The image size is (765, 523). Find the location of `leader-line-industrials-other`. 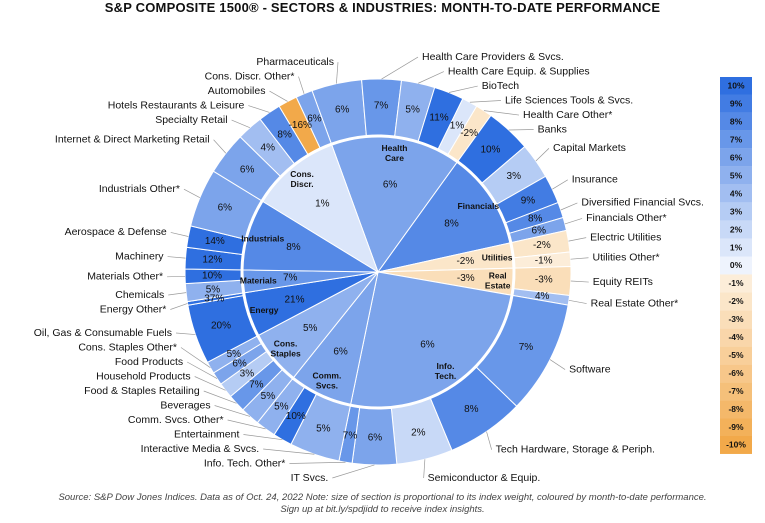

leader-line-industrials-other is located at coordinates (192, 193).